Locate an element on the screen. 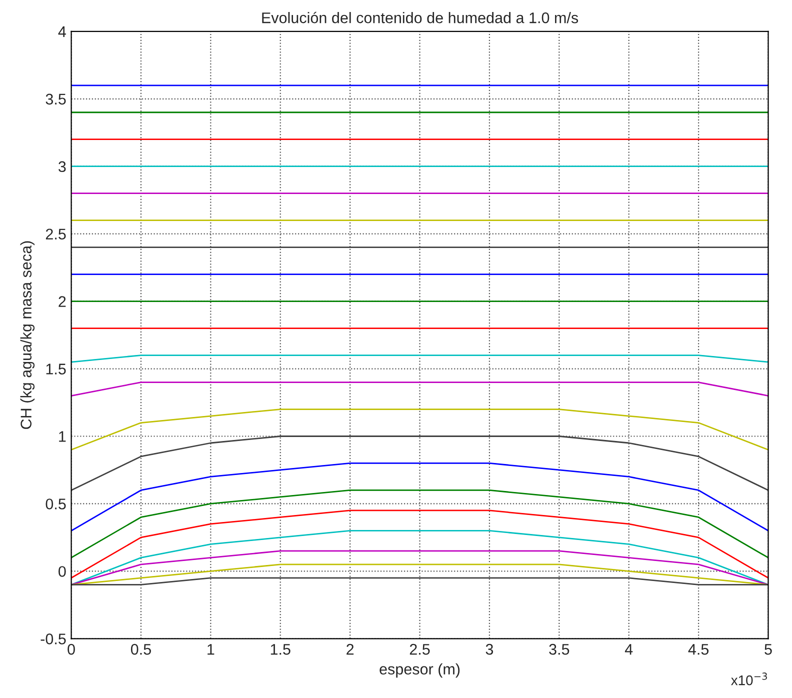  x-tick-label: 4 is located at coordinates (628, 649).